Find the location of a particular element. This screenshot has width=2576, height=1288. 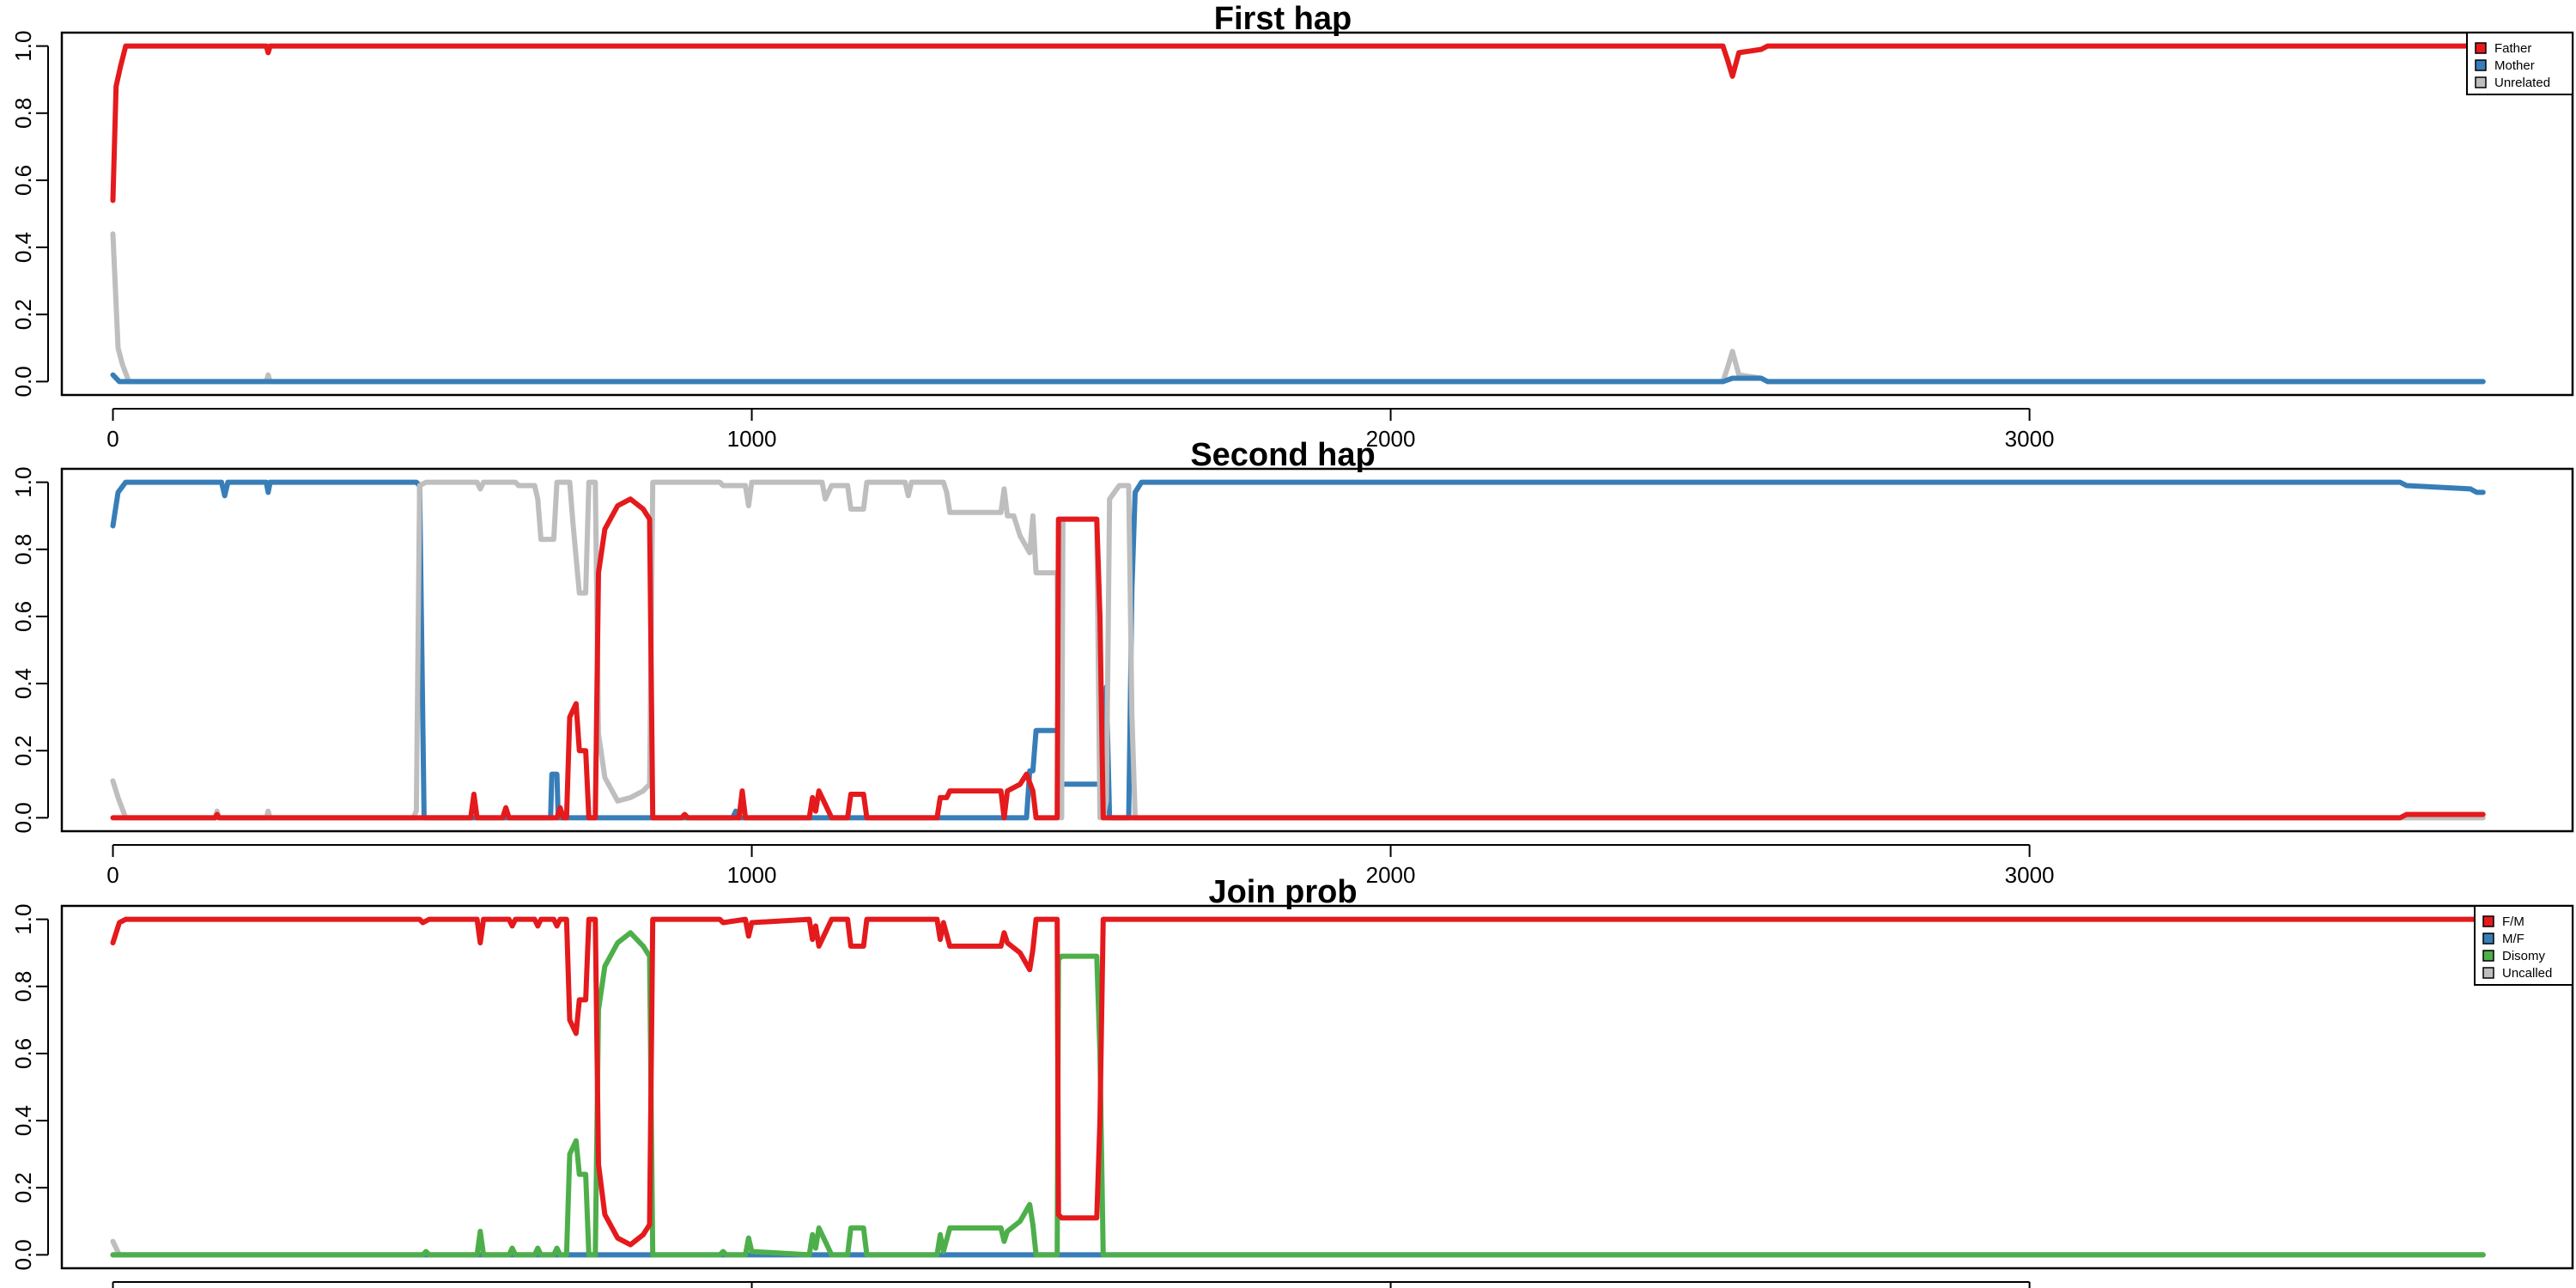

legend: F/M M/F Disomy Uncalled is located at coordinates (2523, 946).